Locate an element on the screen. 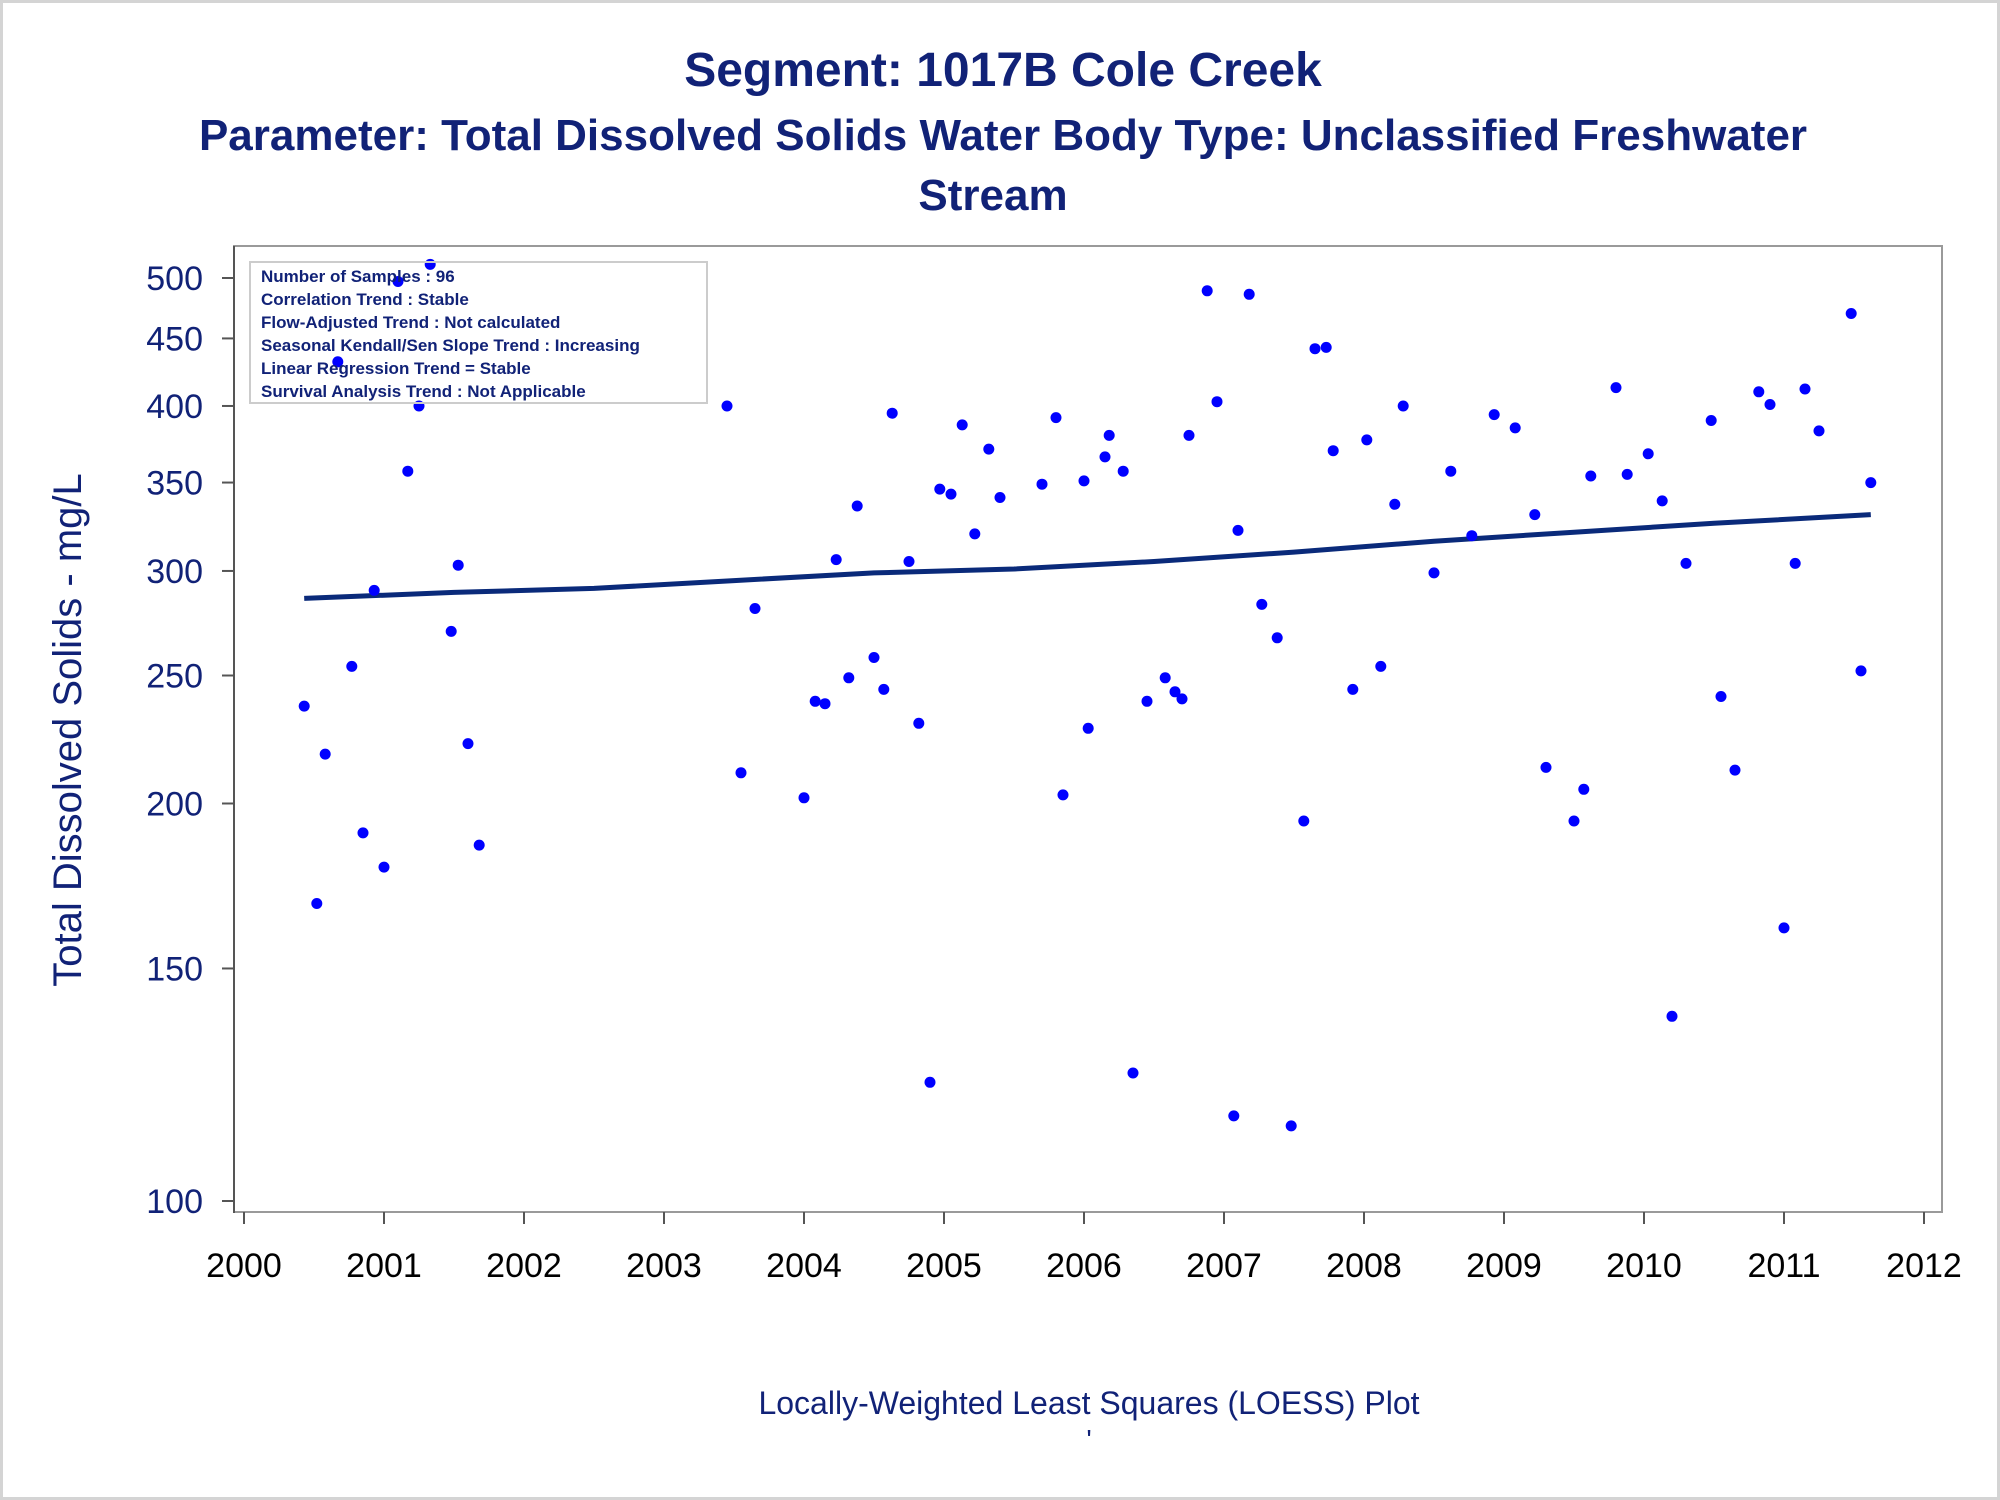 This screenshot has width=2000, height=1500. x-tick-label: 2010 is located at coordinates (1644, 1266).